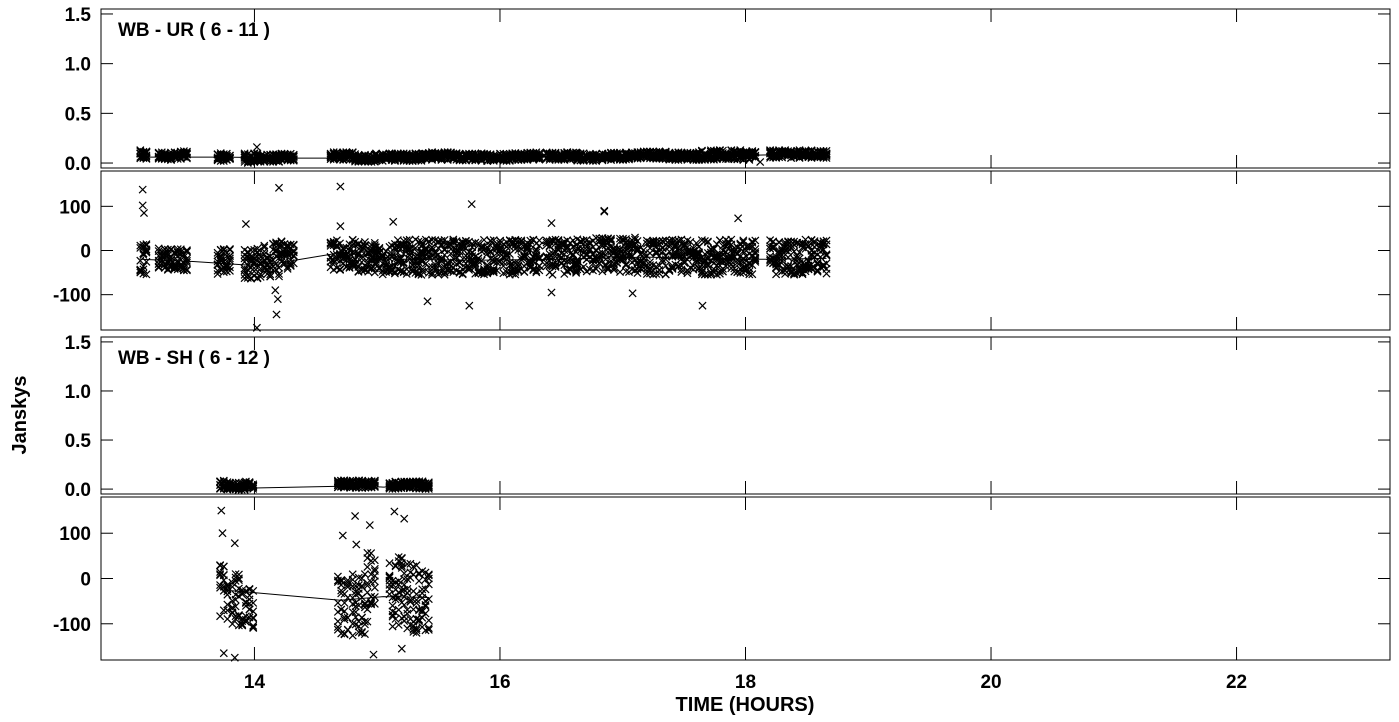  Describe the element at coordinates (255, 682) in the screenshot. I see `x-tick-label: 14` at that location.